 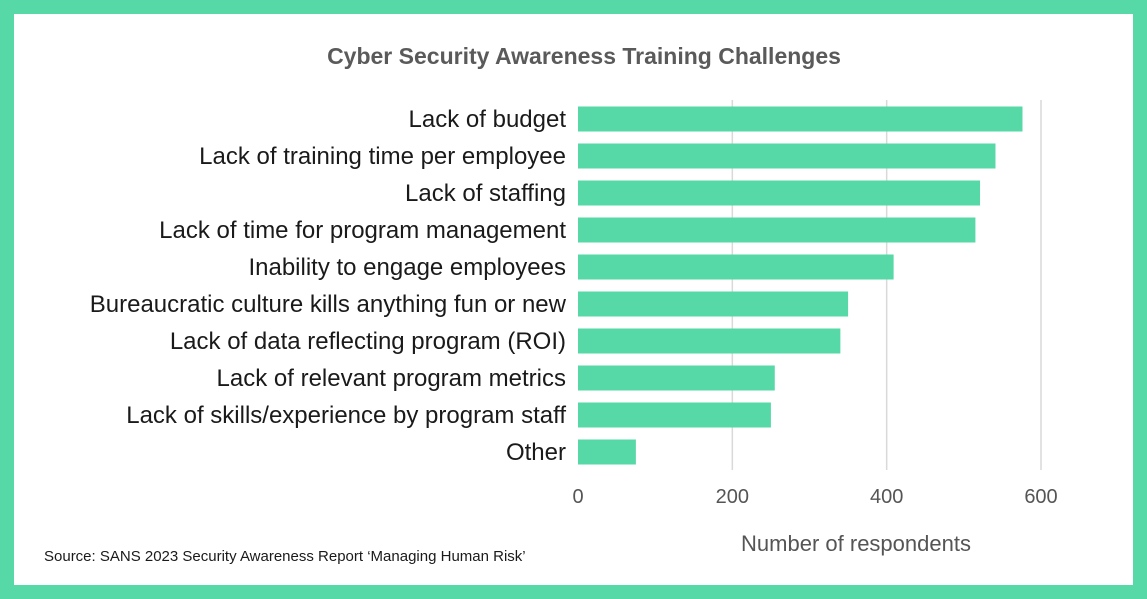 I want to click on x-axis-label: Number of respondents, so click(x=856, y=543).